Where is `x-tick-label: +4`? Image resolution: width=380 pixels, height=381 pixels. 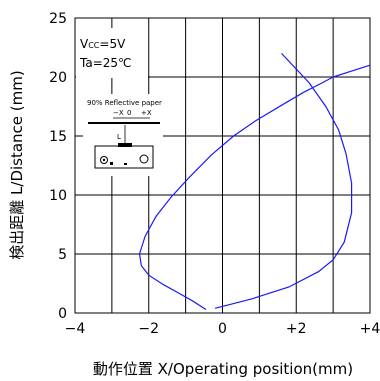 x-tick-label: +4 is located at coordinates (370, 329).